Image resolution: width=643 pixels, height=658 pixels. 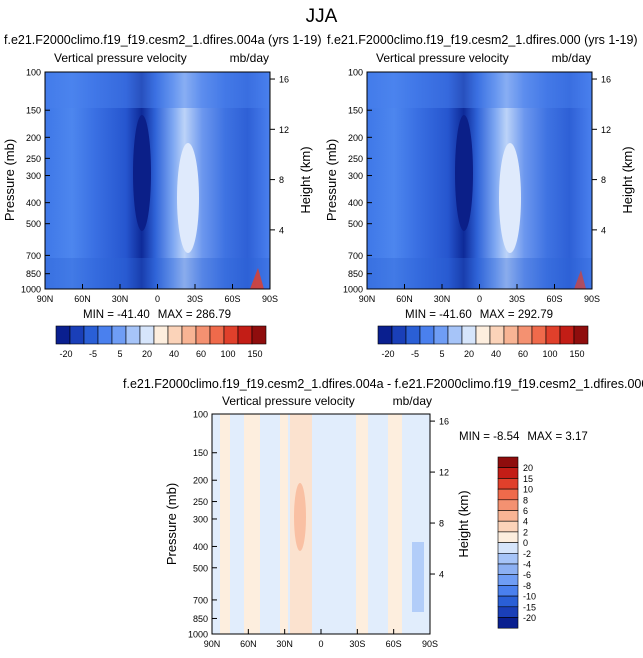 What do you see at coordinates (415, 354) in the screenshot?
I see `panel2-colorbar-label: -5` at bounding box center [415, 354].